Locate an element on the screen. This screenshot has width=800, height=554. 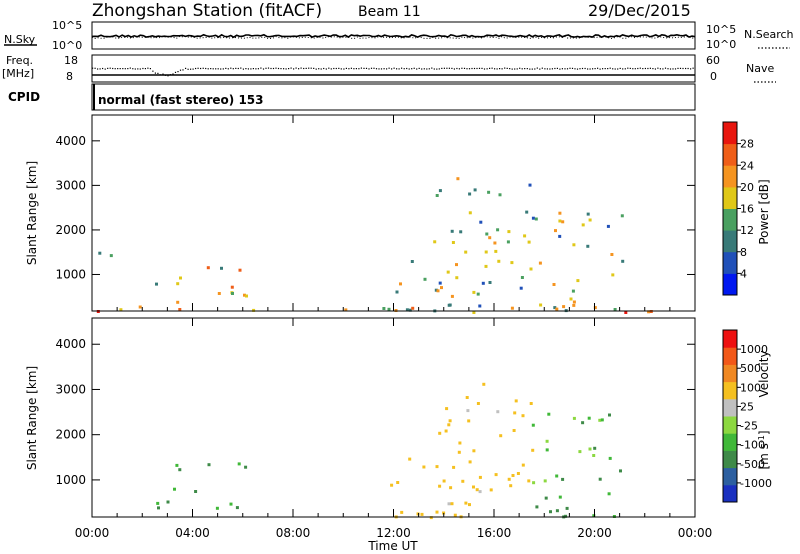
freq-unit: [MHz] is located at coordinates (18, 73).